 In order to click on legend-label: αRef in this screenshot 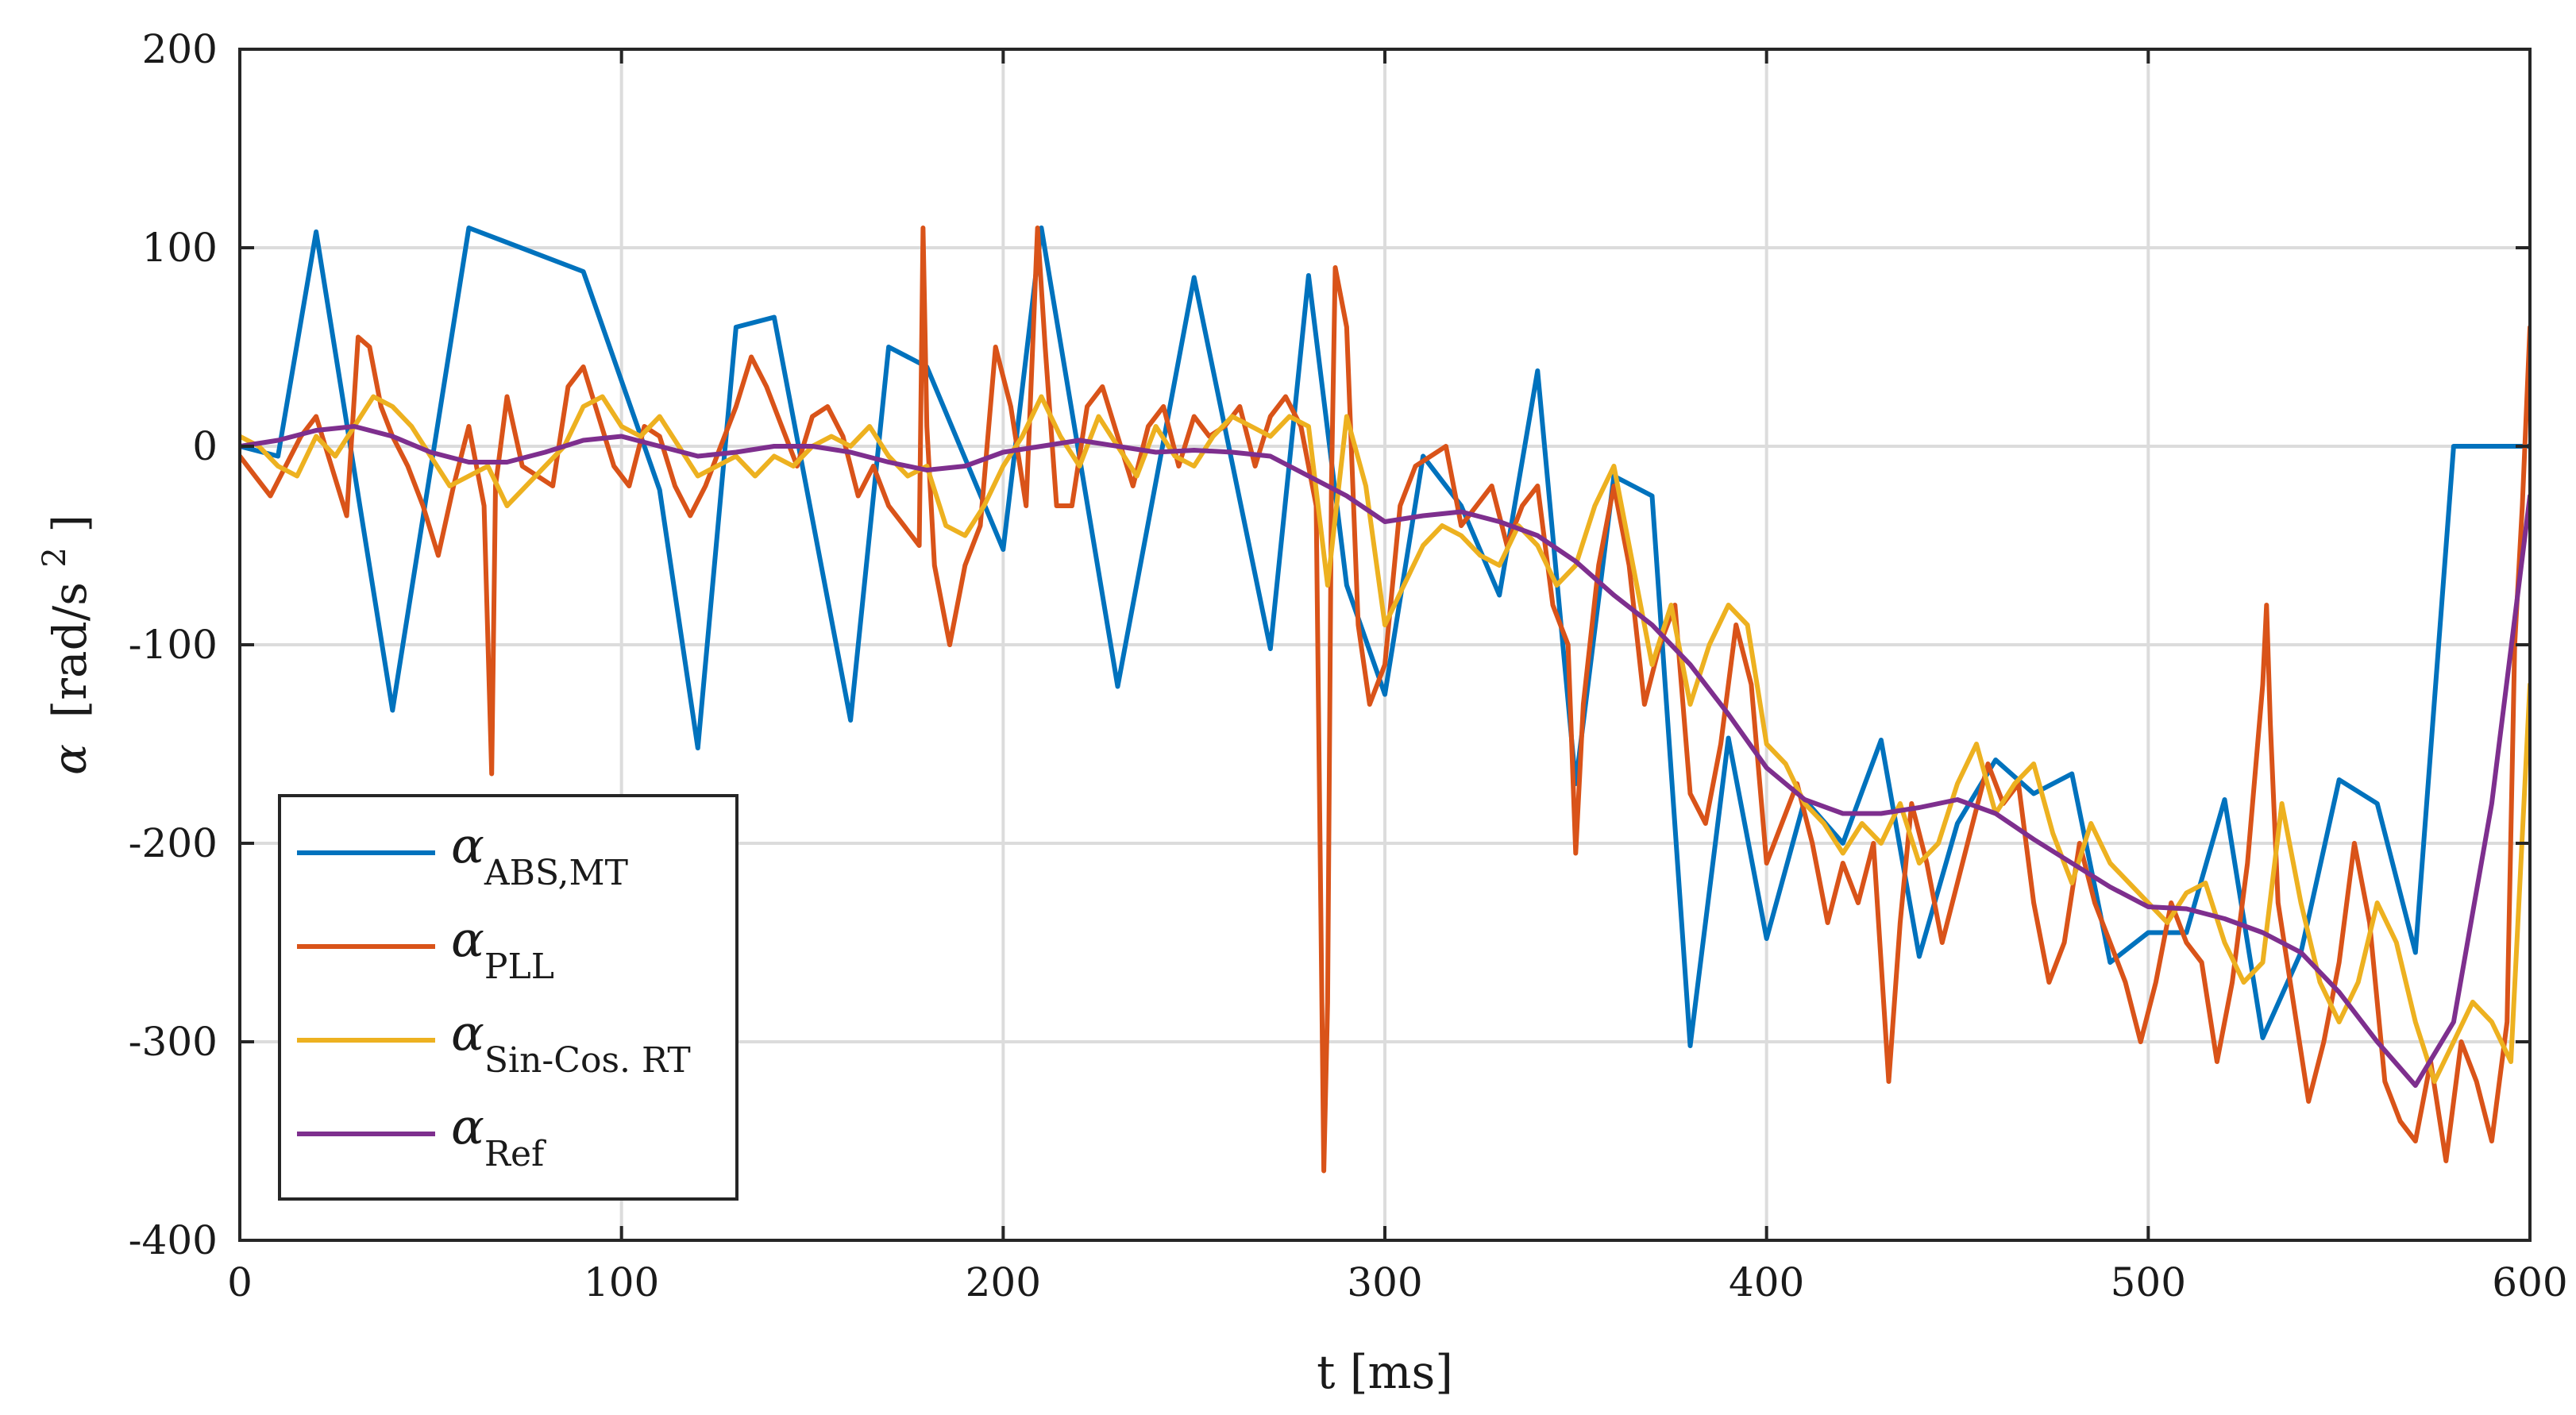, I will do `click(498, 1135)`.